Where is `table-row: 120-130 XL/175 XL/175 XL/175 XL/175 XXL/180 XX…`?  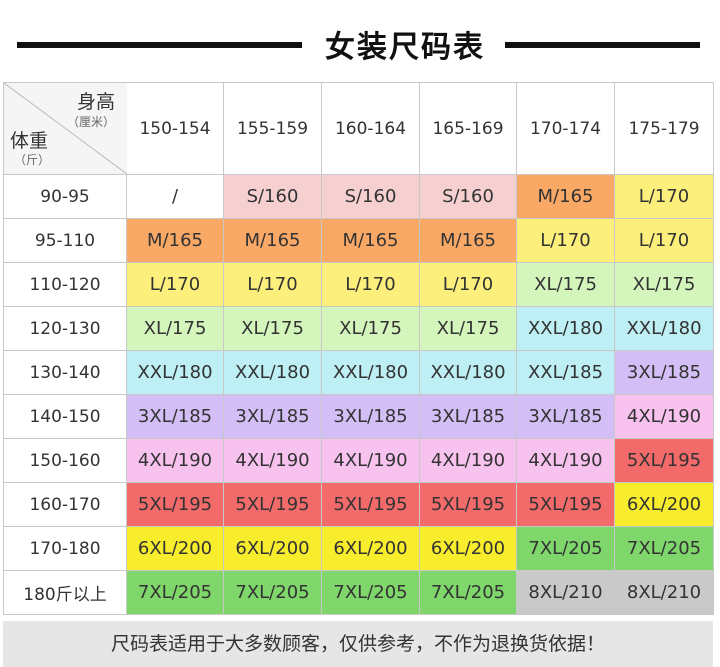 table-row: 120-130 XL/175 XL/175 XL/175 XL/175 XXL/180 XX… is located at coordinates (358, 328).